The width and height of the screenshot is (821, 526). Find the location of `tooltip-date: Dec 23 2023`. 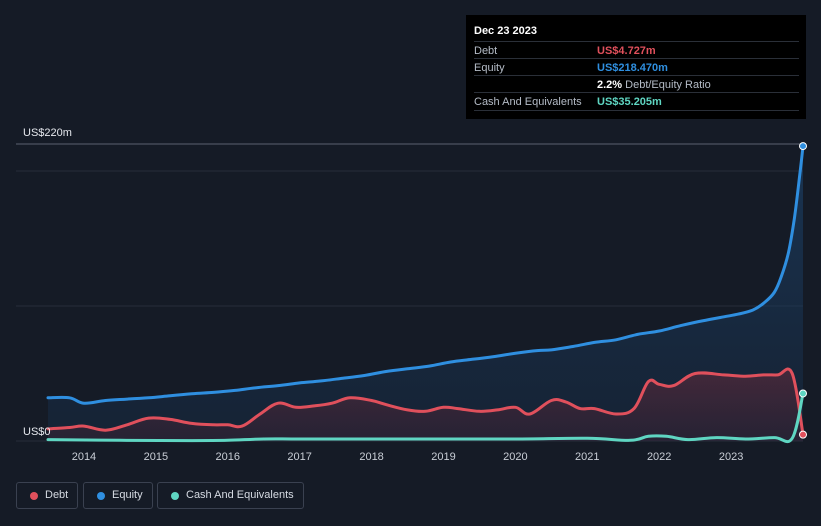

tooltip-date: Dec 23 2023 is located at coordinates (505, 31).